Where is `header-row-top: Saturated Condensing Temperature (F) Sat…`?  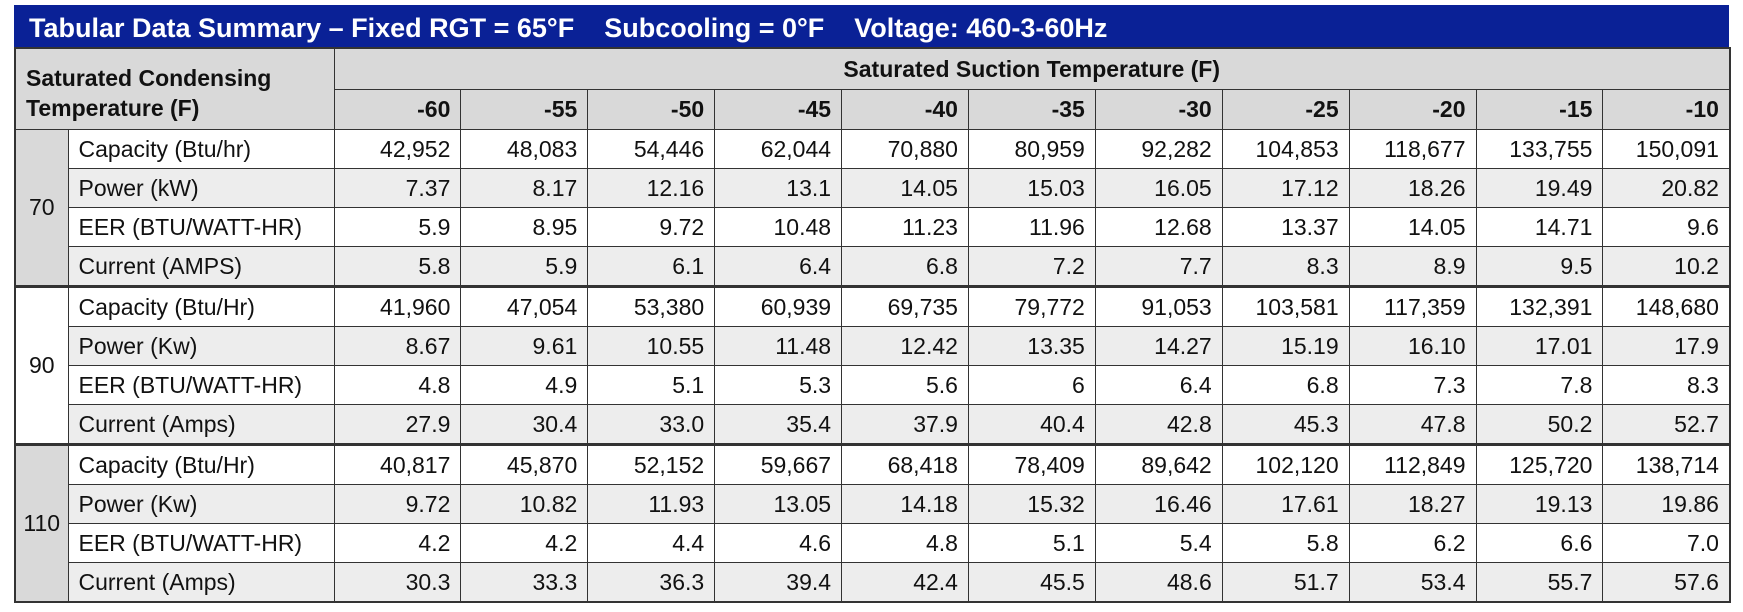
header-row-top: Saturated Condensing Temperature (F) Sat… is located at coordinates (872, 88).